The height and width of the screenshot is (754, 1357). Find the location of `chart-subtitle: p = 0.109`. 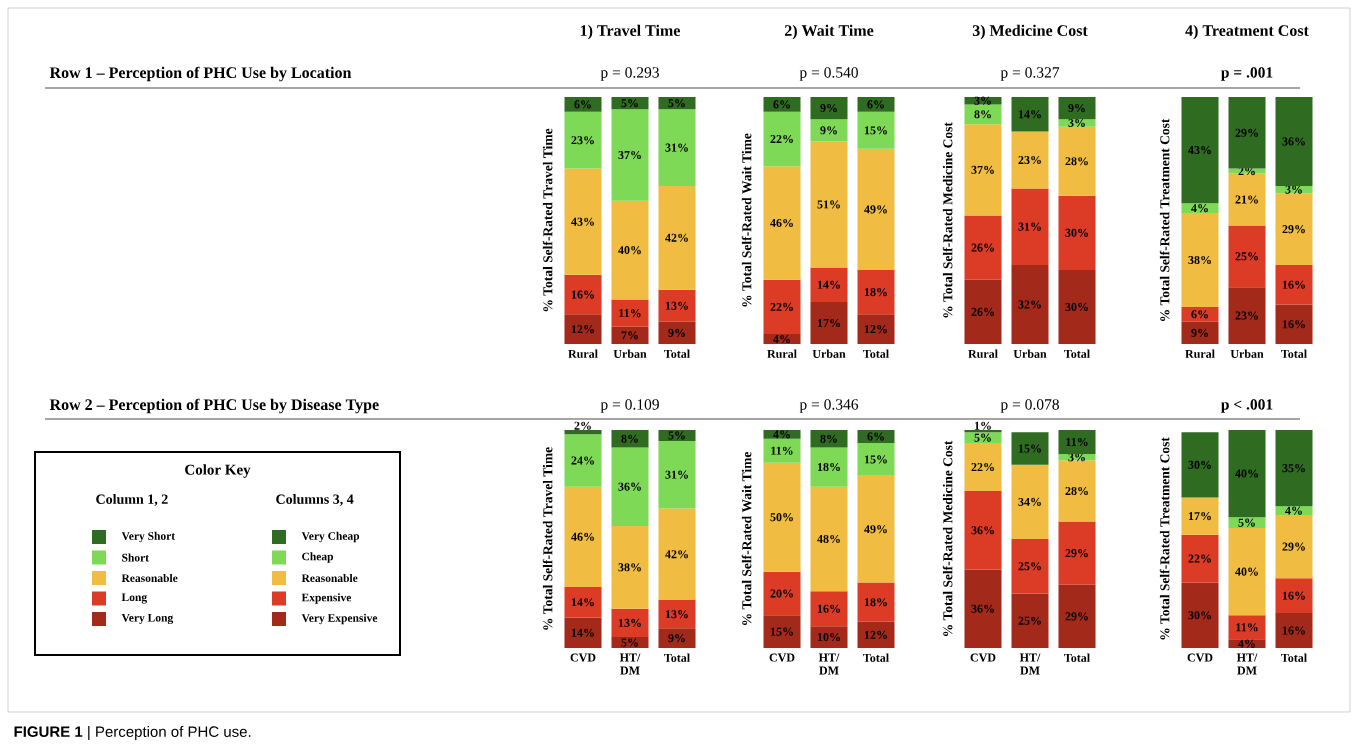

chart-subtitle: p = 0.109 is located at coordinates (629, 406).